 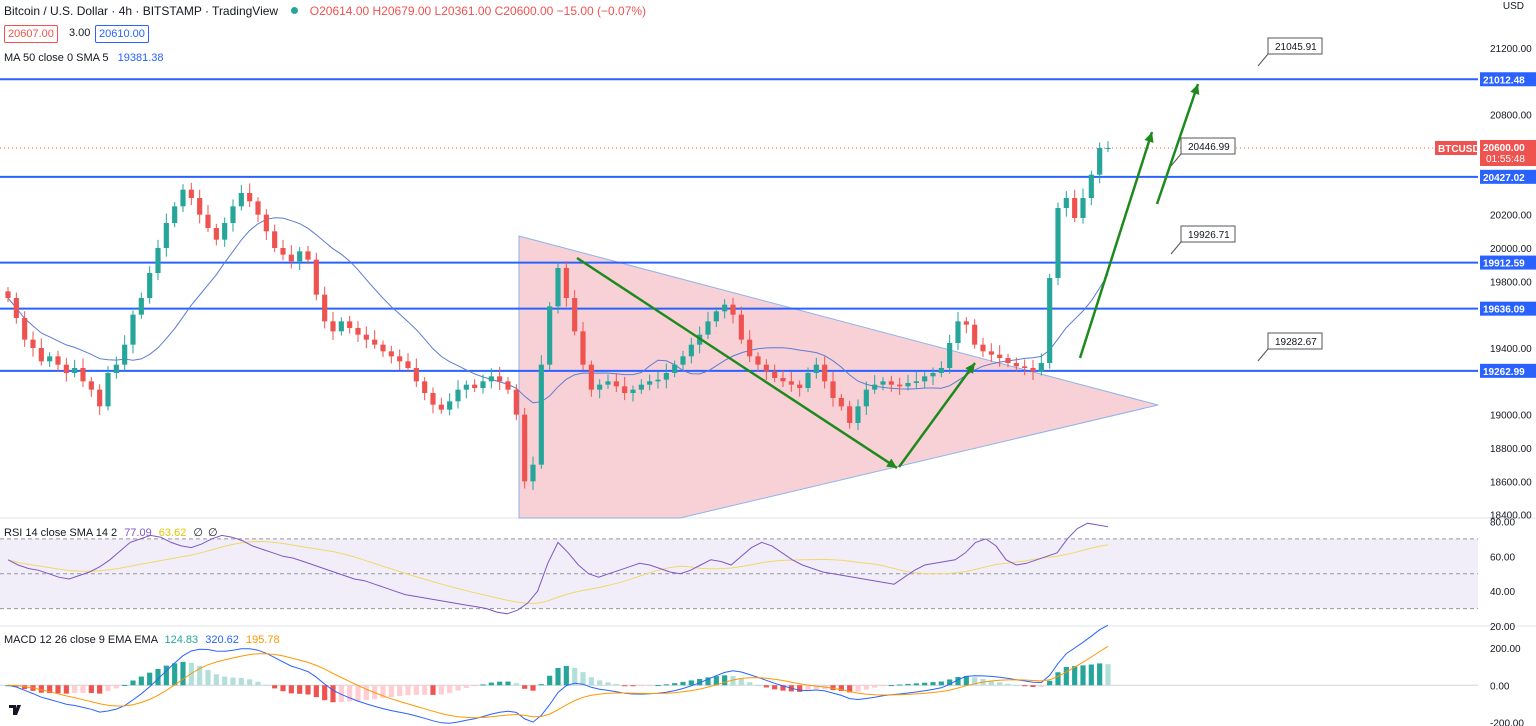 I want to click on rsi-tick-label: 20.00, so click(x=1502, y=627).